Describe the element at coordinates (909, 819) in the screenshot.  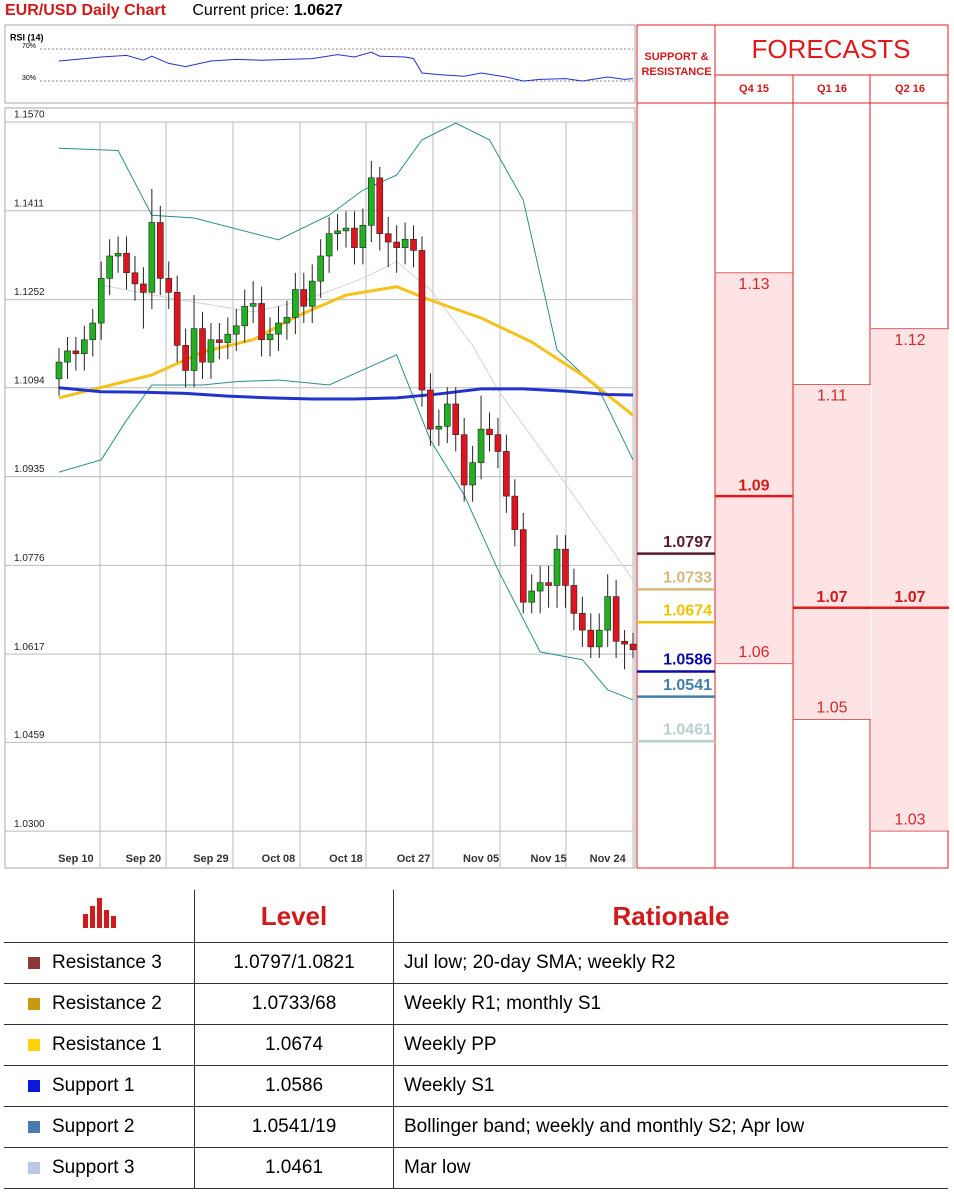
I see `forecast-low-label: 1.03` at that location.